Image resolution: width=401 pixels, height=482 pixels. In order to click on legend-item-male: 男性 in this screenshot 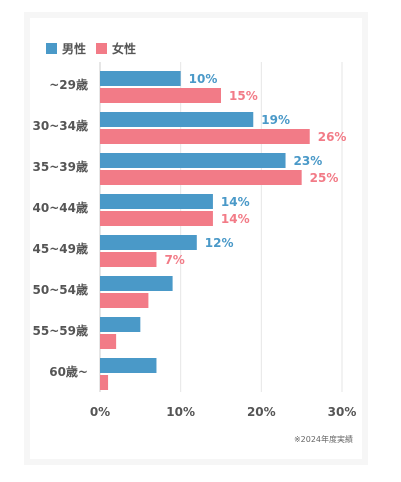, I will do `click(66, 48)`.